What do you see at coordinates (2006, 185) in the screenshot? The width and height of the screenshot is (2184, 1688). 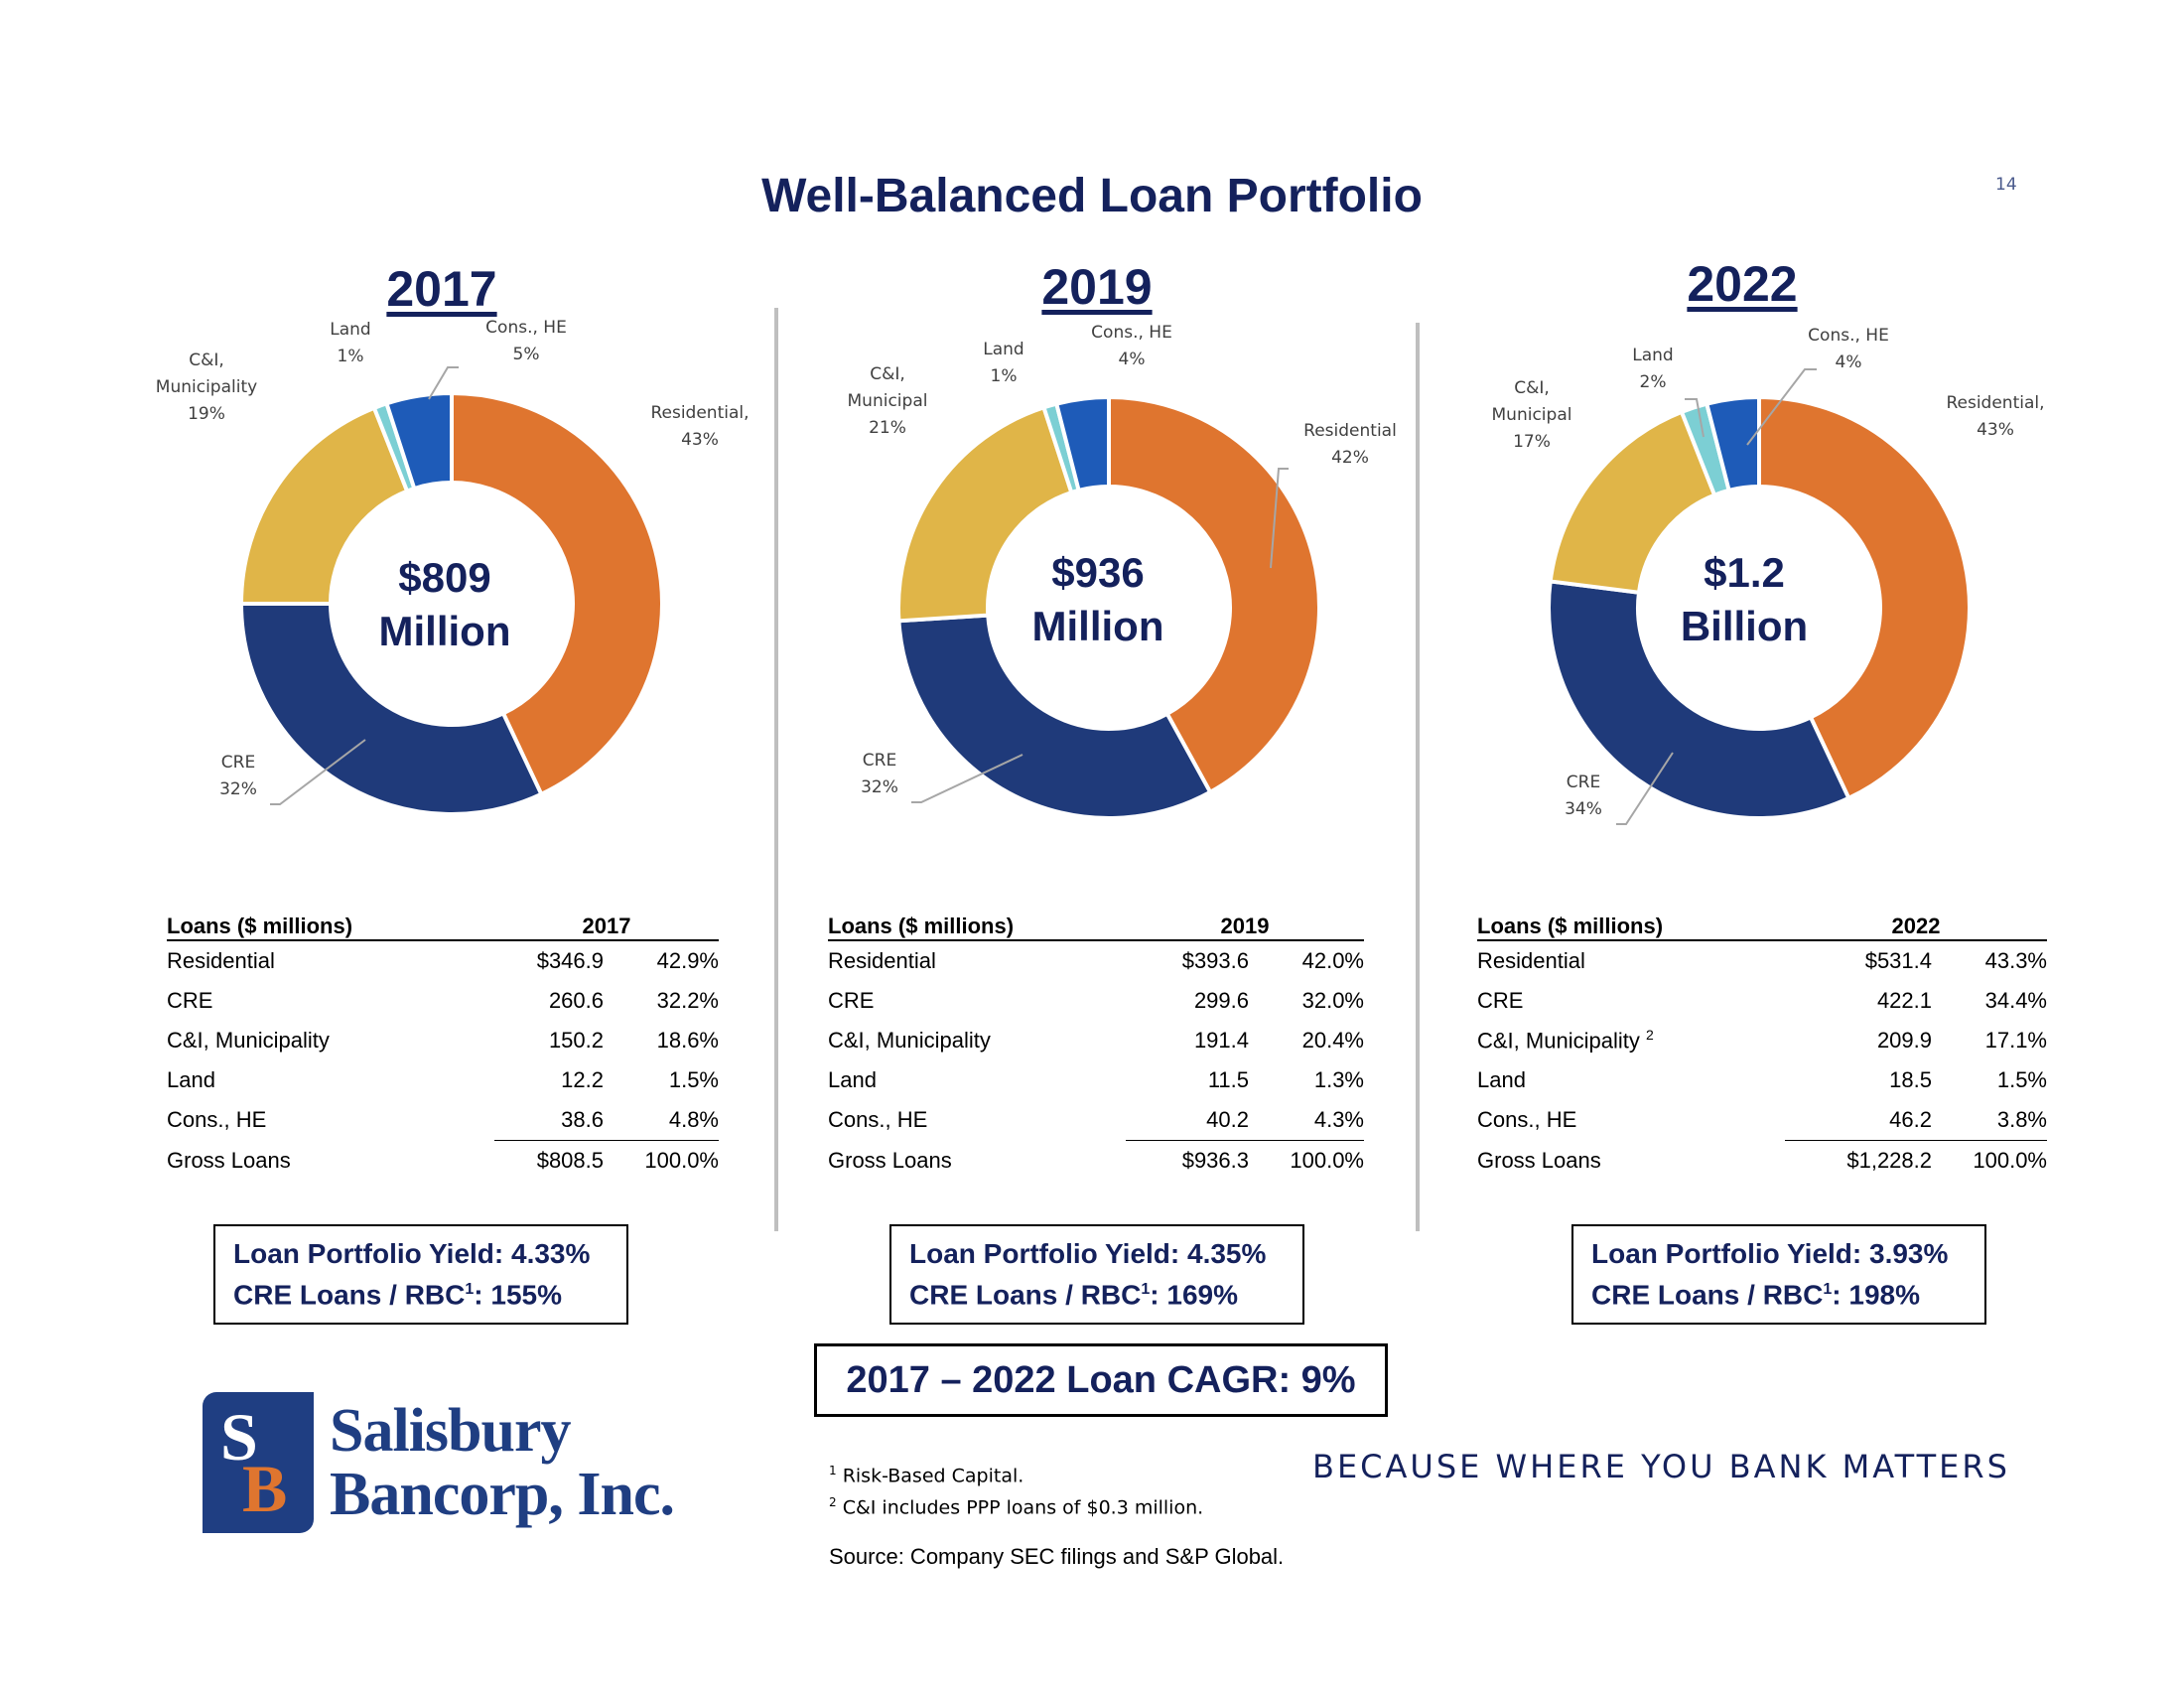 I see `page-number: 14` at bounding box center [2006, 185].